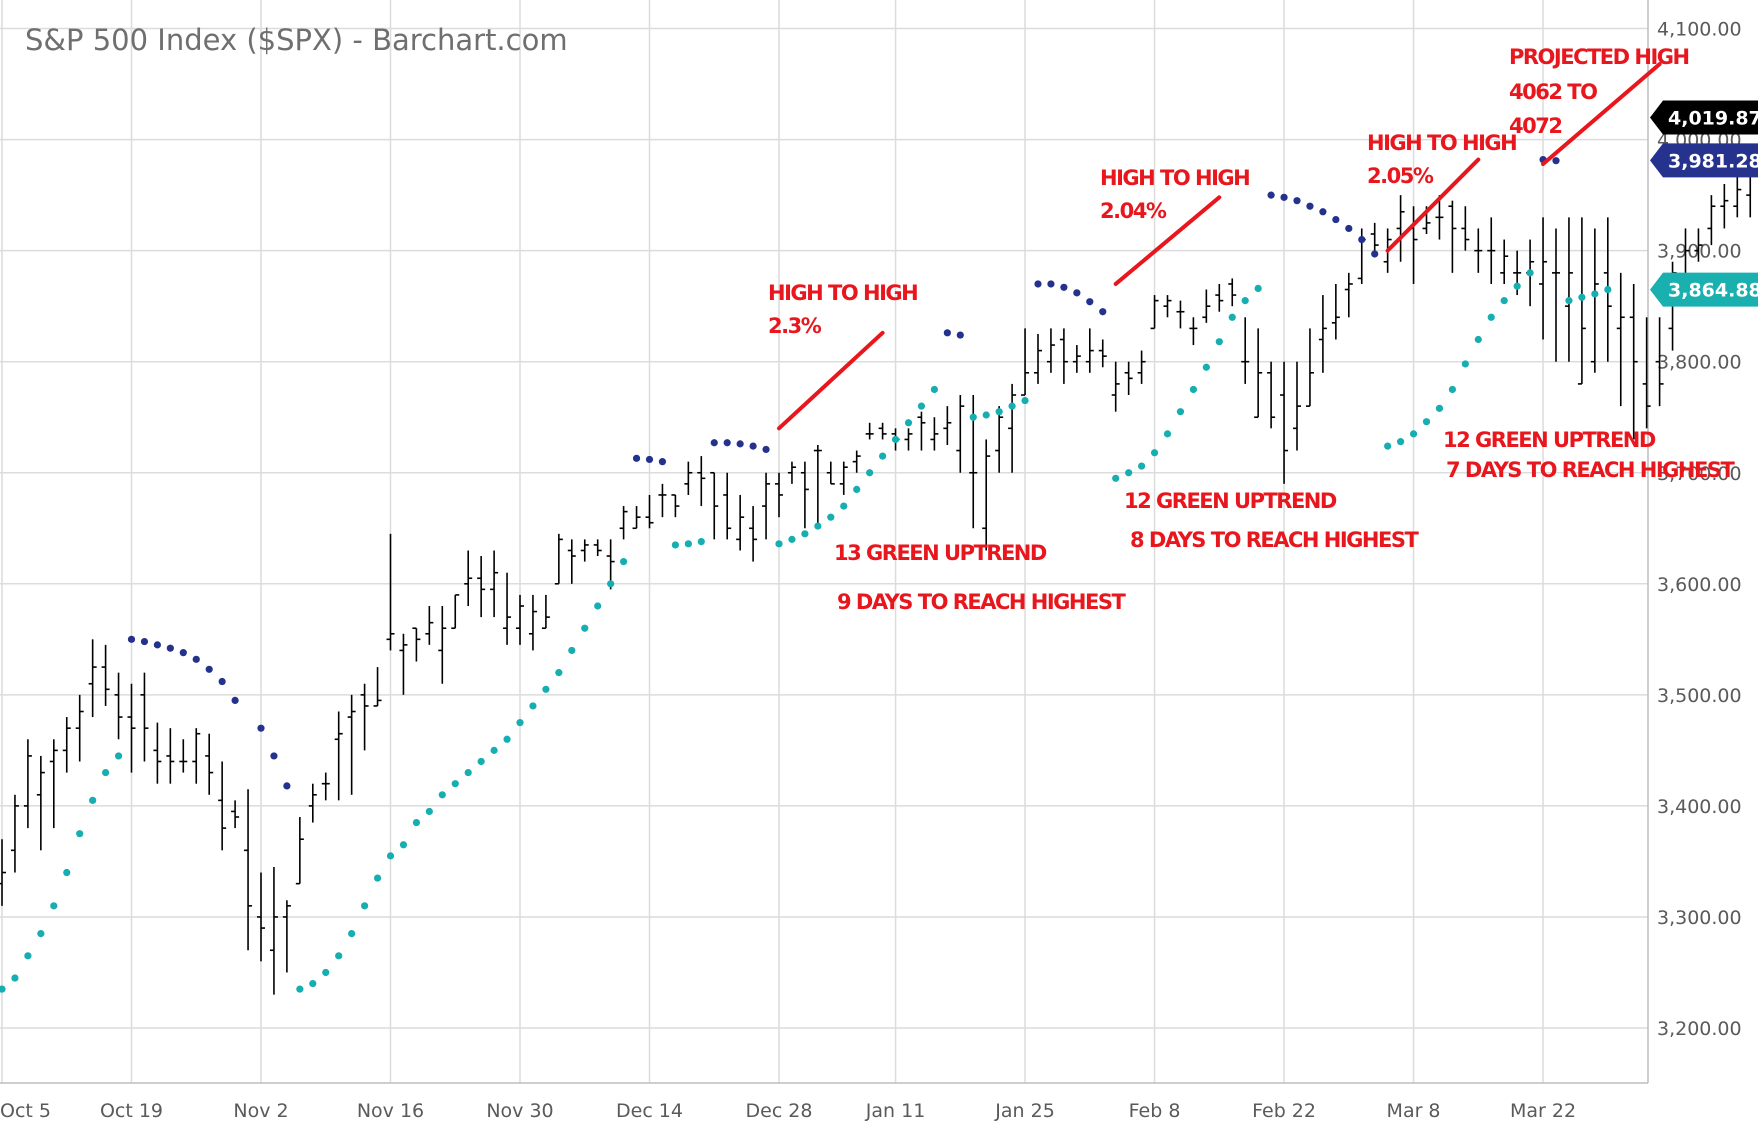 This screenshot has height=1128, width=1758. Describe the element at coordinates (1699, 30) in the screenshot. I see `y-tick-label: 4,100.00` at that location.